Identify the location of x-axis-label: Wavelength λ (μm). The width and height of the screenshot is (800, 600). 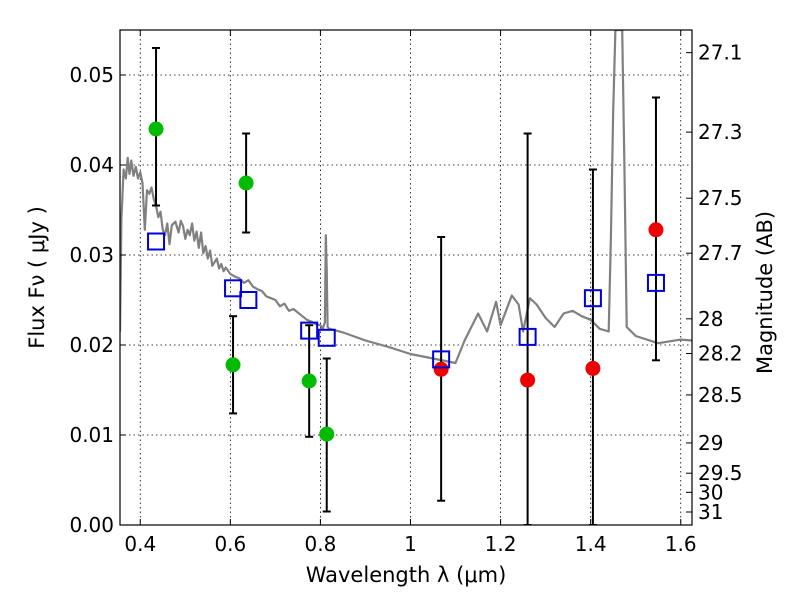
(406, 575).